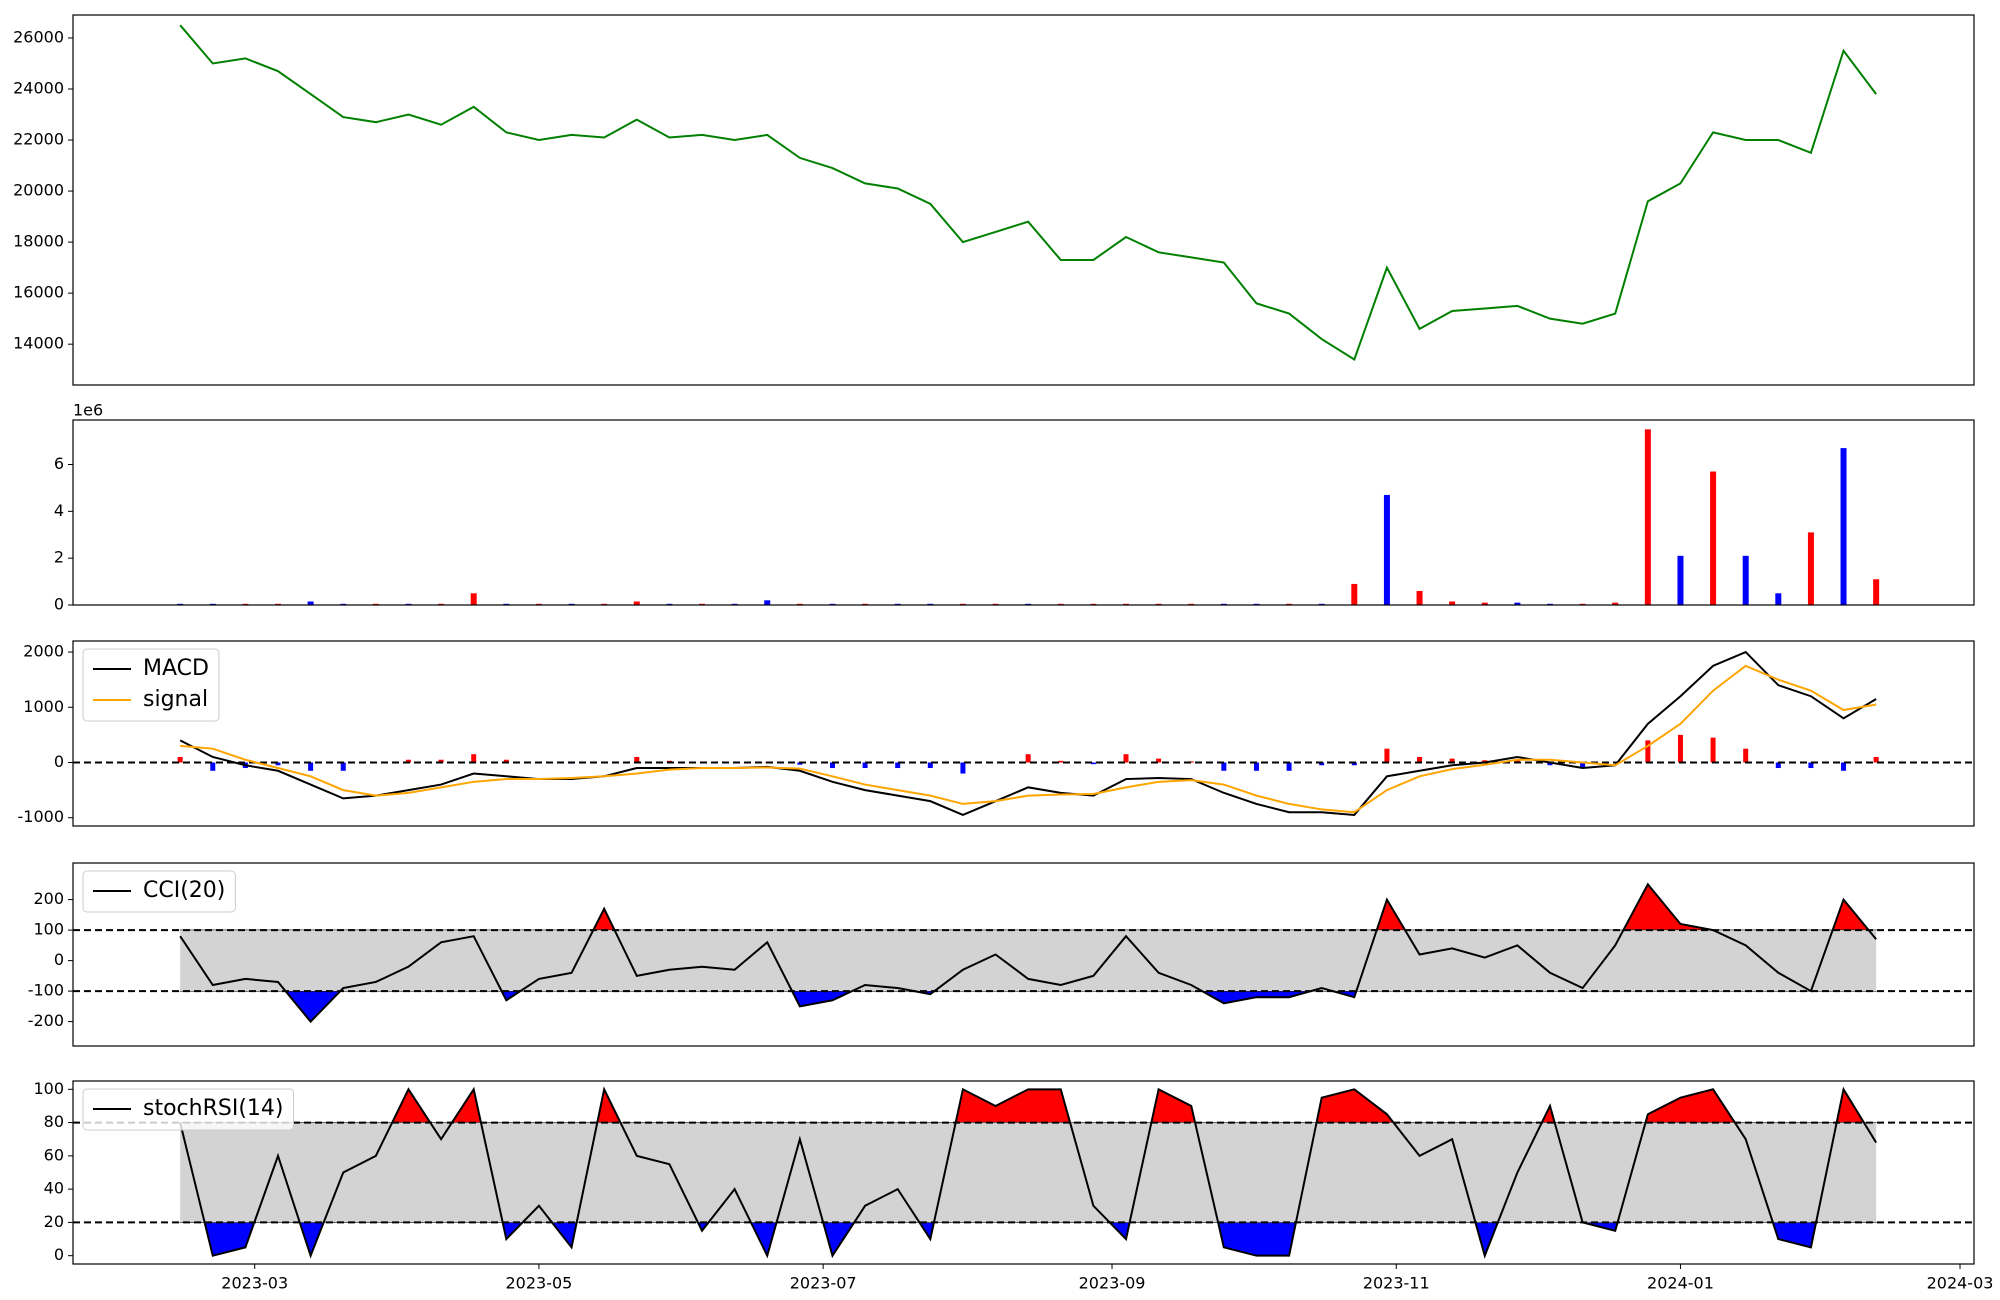 The height and width of the screenshot is (1300, 2000). Describe the element at coordinates (88, 410) in the screenshot. I see `offset-label: 1e6` at that location.